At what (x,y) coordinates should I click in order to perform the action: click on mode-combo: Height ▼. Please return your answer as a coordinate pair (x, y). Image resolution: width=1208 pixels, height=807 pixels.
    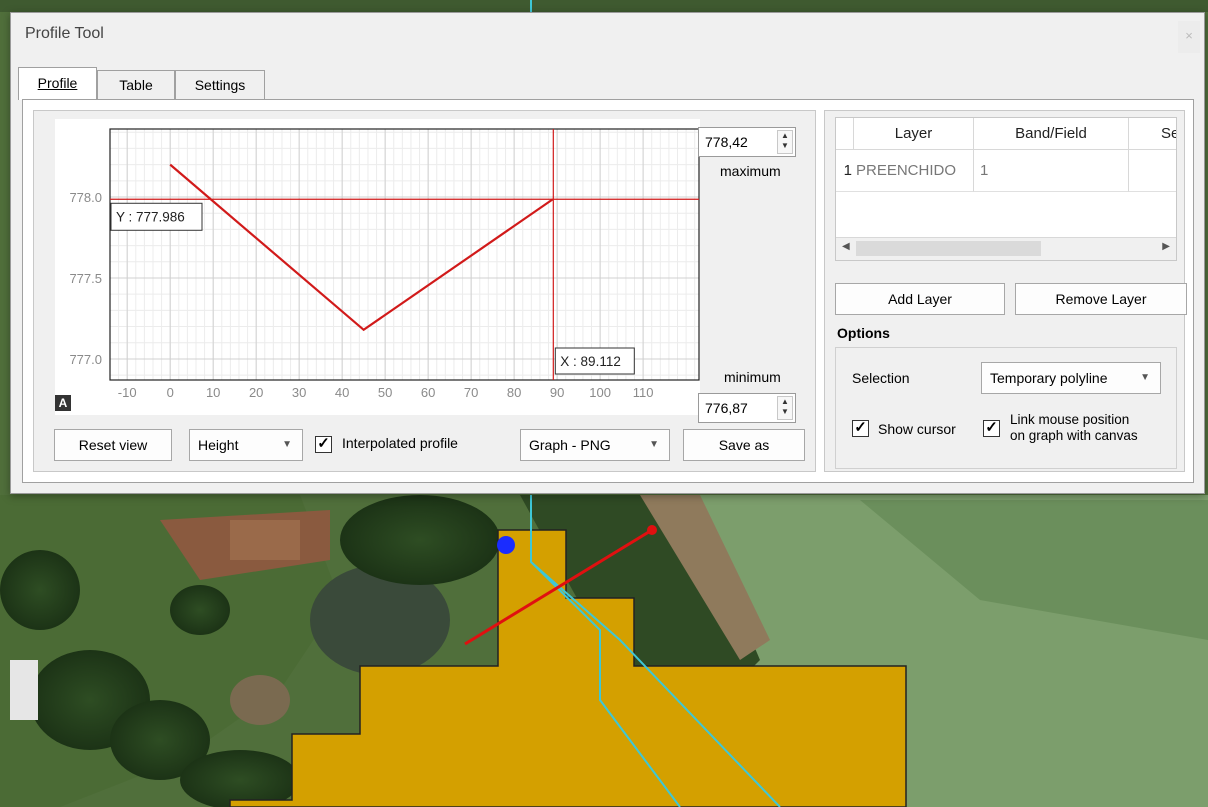
    Looking at the image, I should click on (246, 445).